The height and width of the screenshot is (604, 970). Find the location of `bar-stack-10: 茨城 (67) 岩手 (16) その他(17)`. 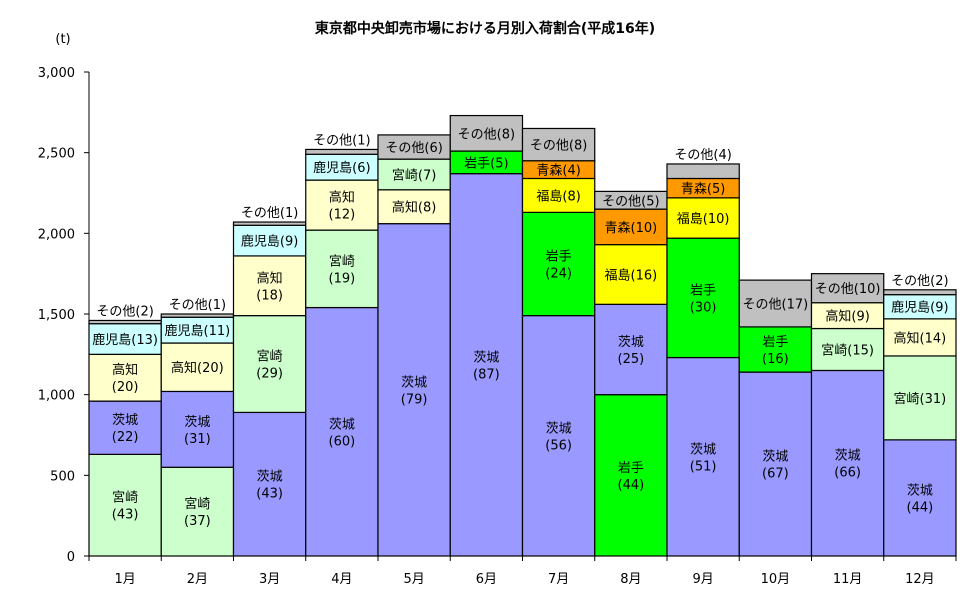

bar-stack-10: 茨城 (67) 岩手 (16) その他(17) is located at coordinates (775, 418).